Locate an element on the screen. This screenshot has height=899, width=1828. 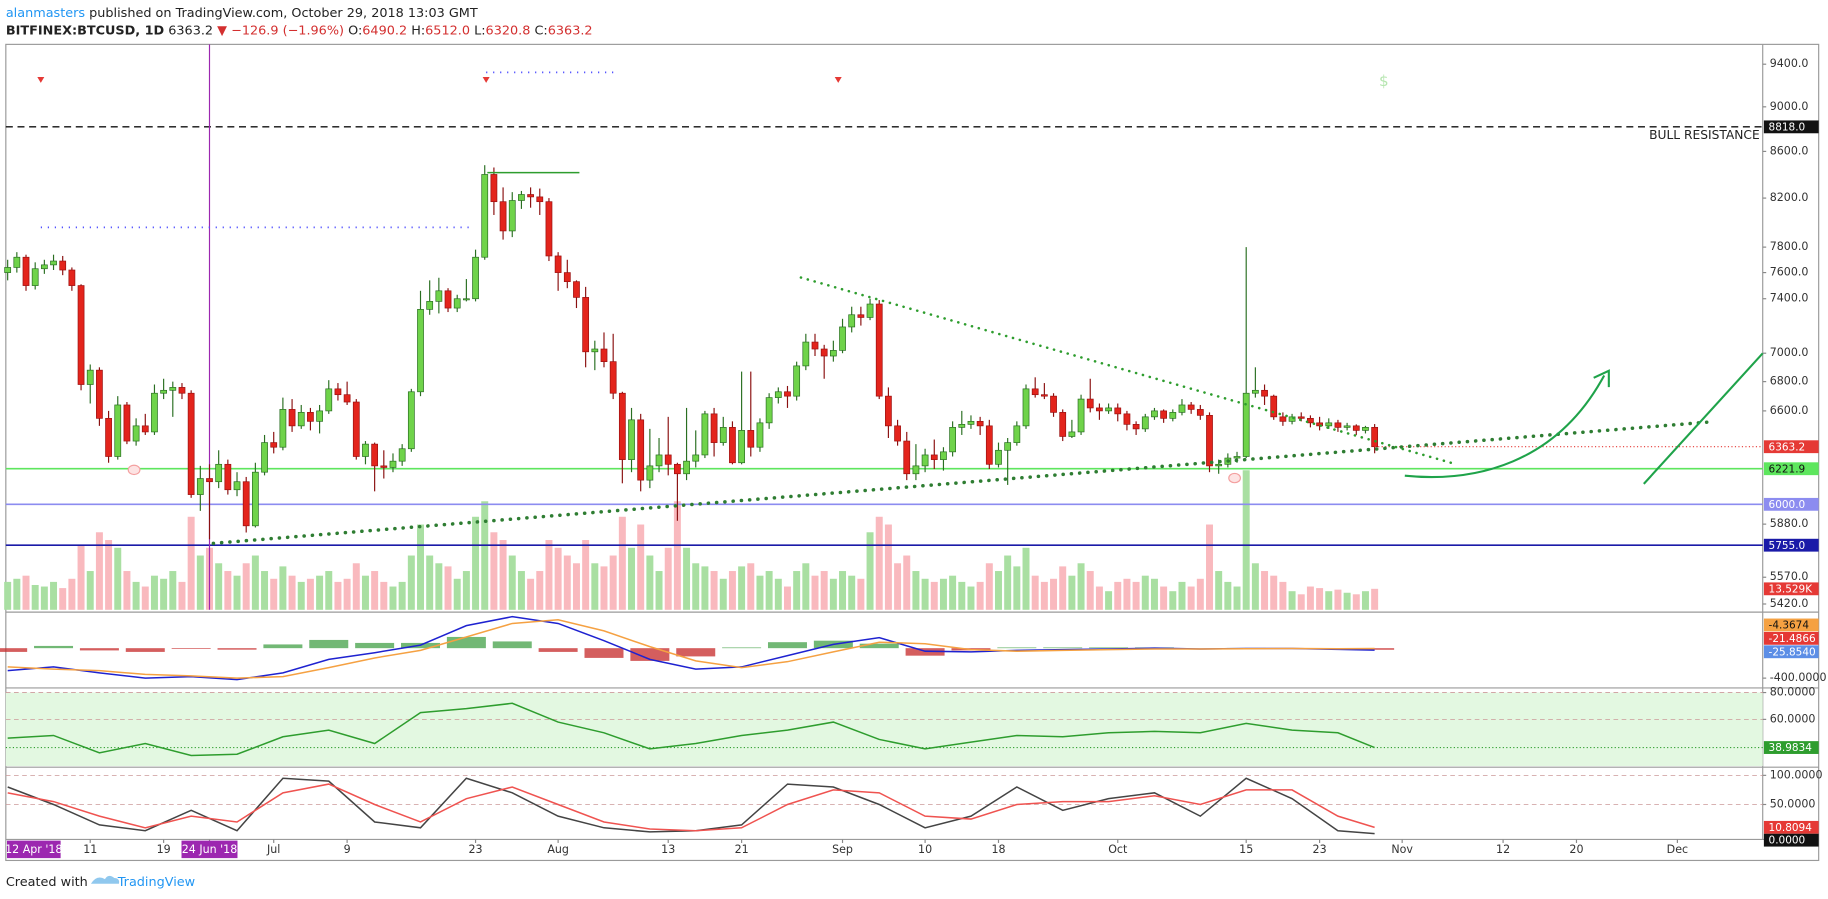
x-tick-label: 12 is located at coordinates (1503, 849).